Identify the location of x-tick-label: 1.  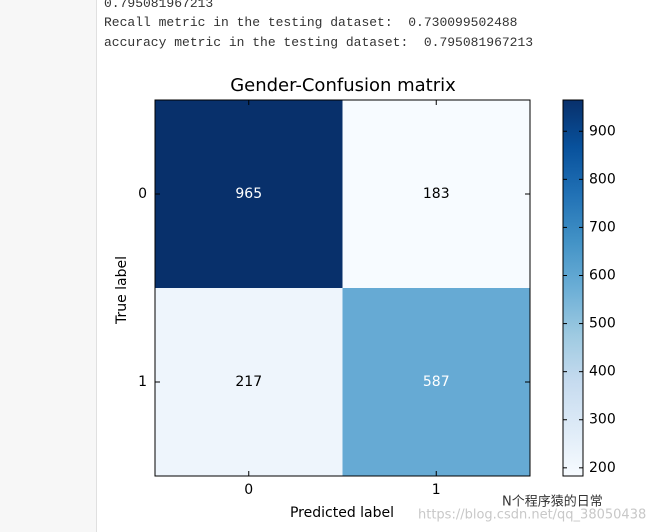
(436, 490).